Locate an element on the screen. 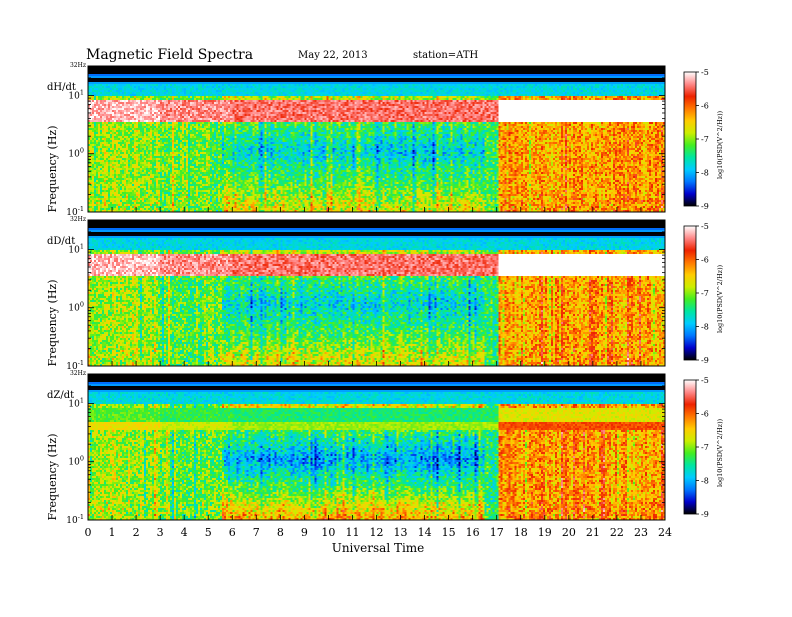 This screenshot has width=792, height=617. x-tick-label: 10 is located at coordinates (328, 532).